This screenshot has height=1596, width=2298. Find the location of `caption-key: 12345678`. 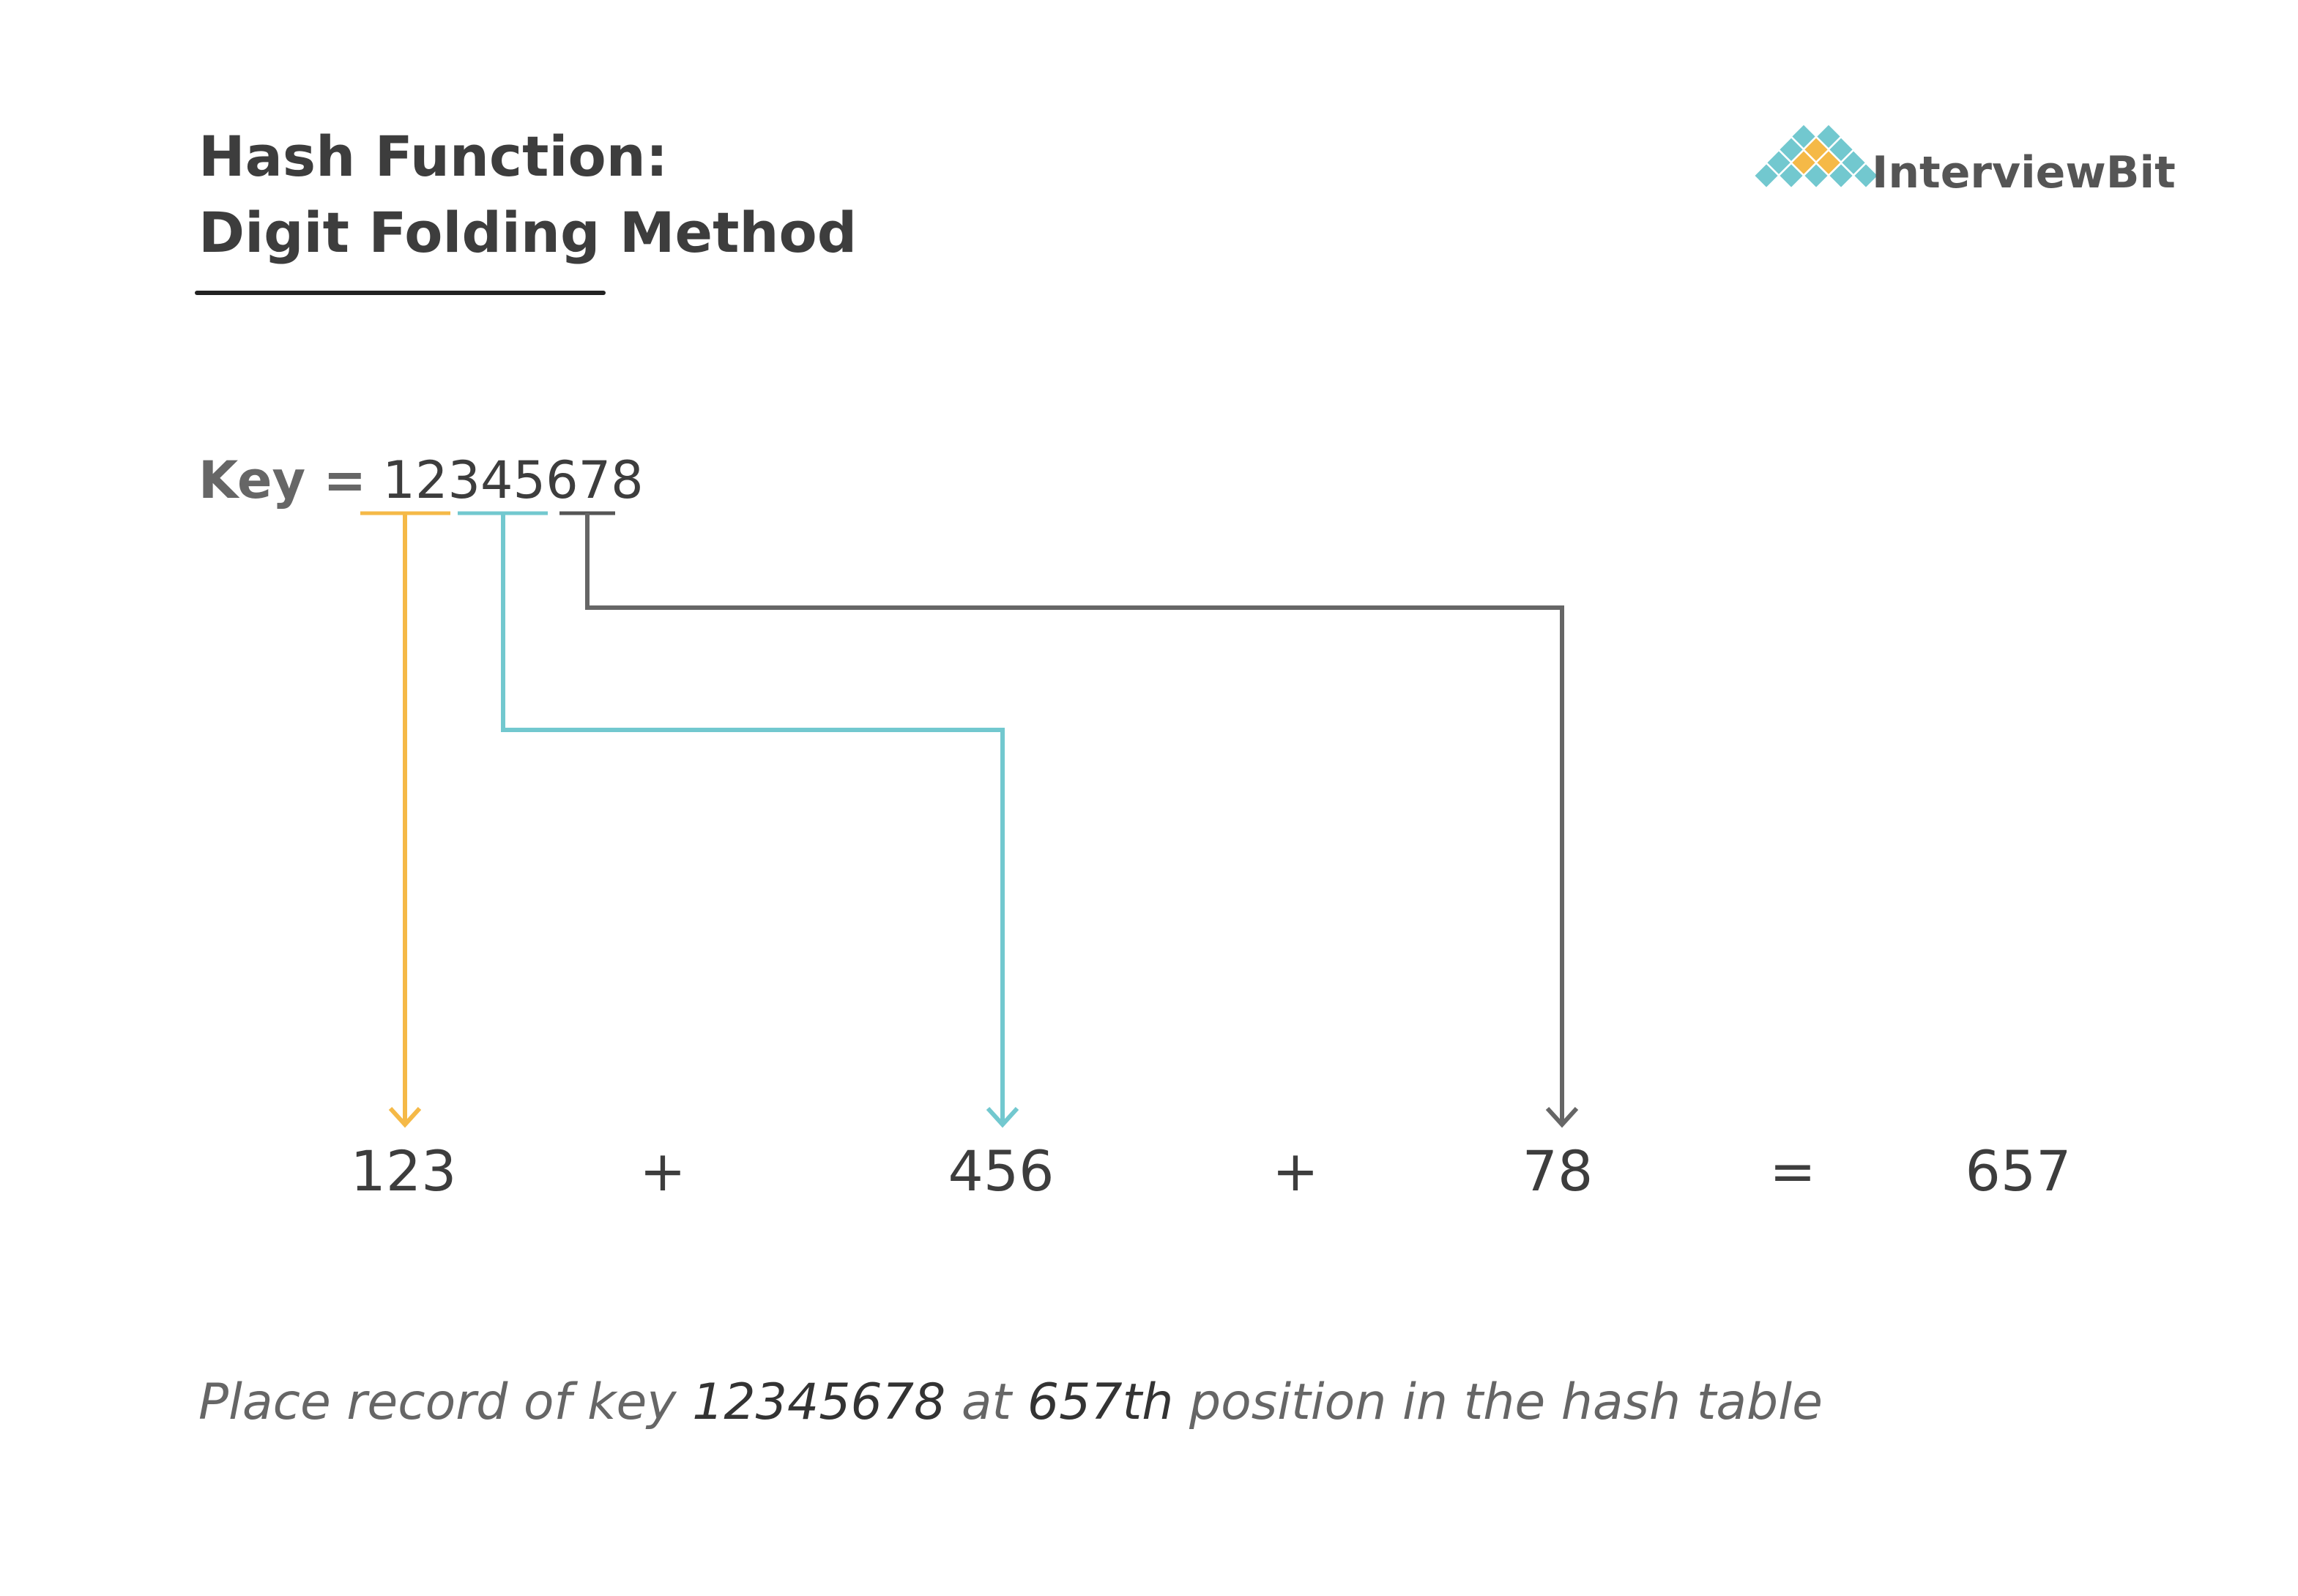

caption-key: 12345678 is located at coordinates (819, 1402).